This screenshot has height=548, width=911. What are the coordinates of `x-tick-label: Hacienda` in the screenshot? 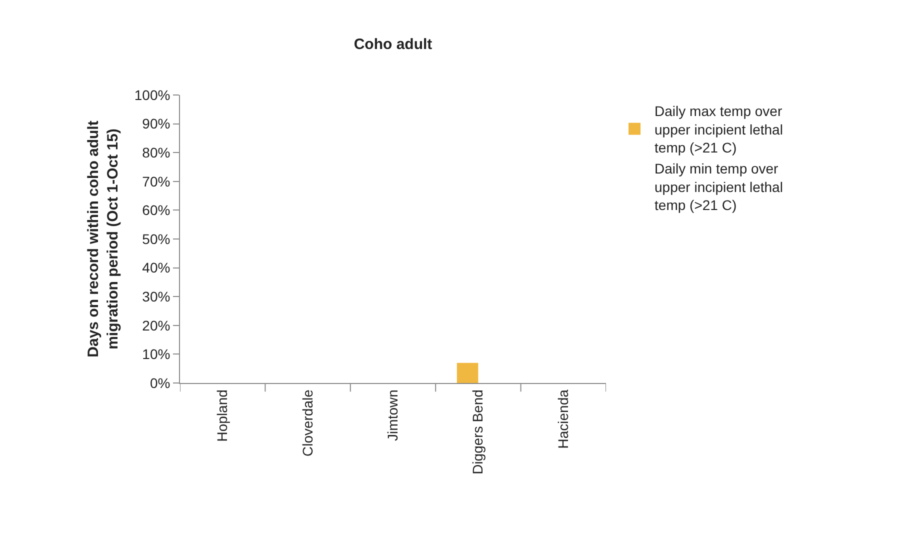 It's located at (562, 419).